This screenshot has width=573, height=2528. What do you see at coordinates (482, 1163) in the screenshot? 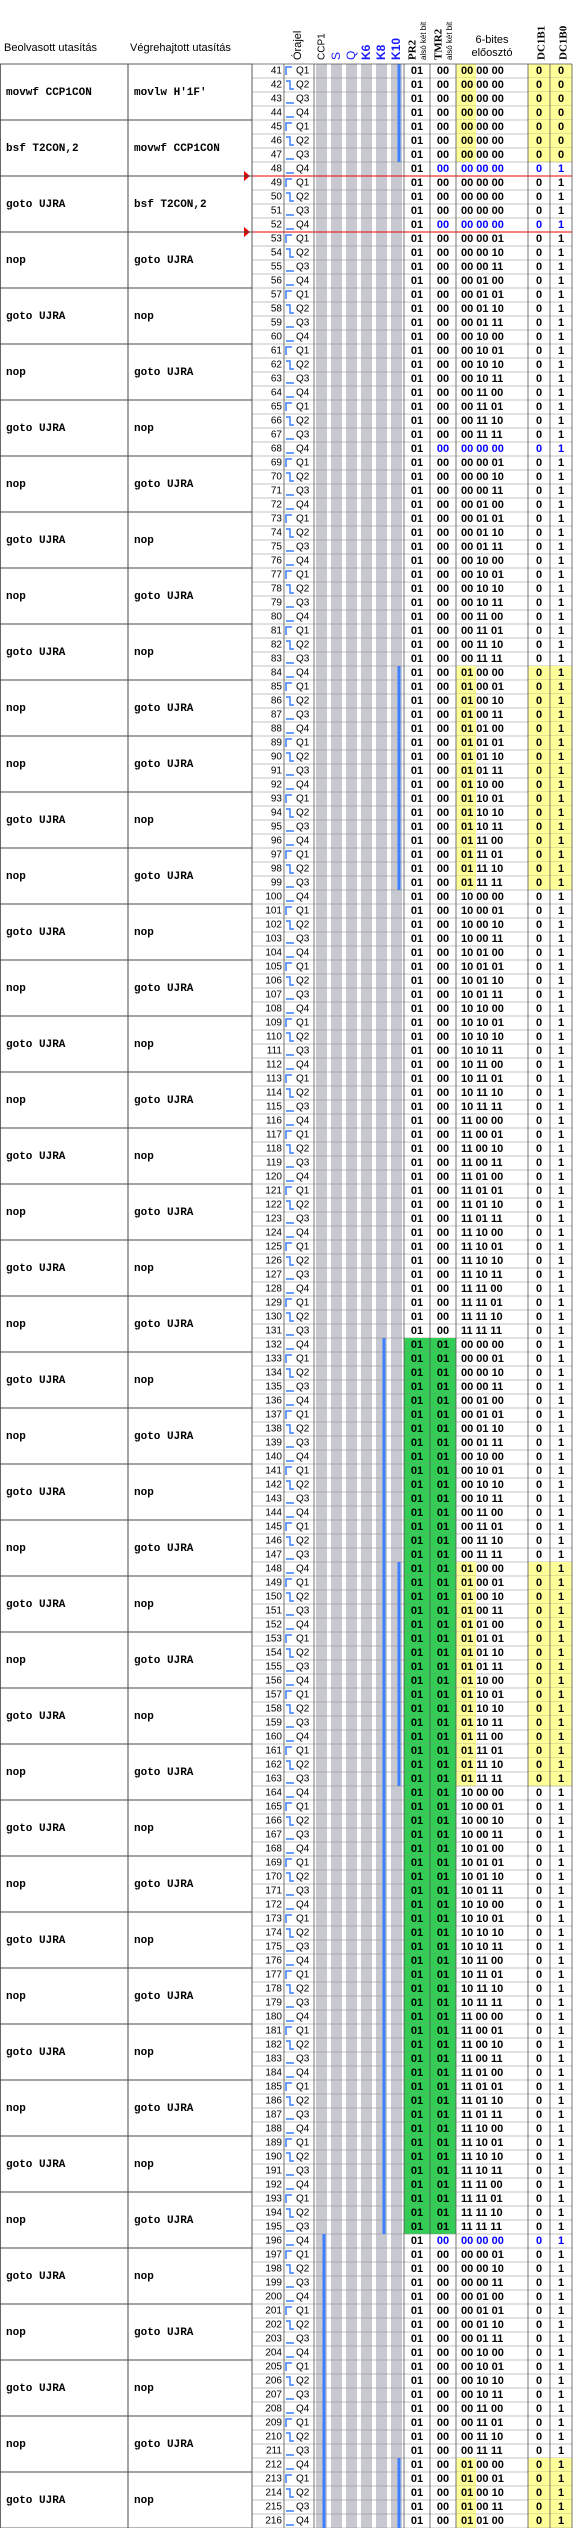
I see `prescaler-value: 11 00 11` at bounding box center [482, 1163].